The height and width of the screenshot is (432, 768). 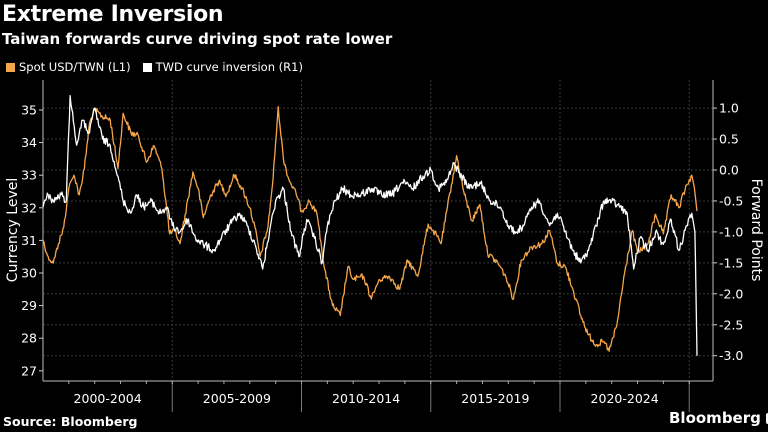 I want to click on right-tick-label: 0.0, so click(x=729, y=170).